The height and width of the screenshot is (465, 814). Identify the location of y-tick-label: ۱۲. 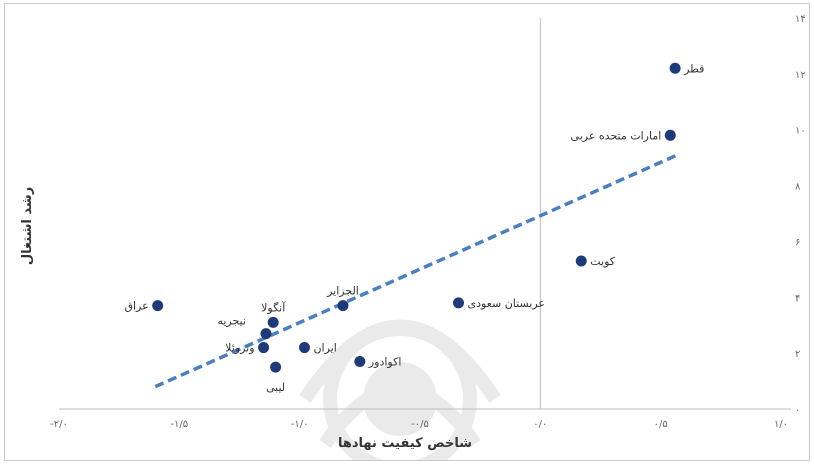
(800, 75).